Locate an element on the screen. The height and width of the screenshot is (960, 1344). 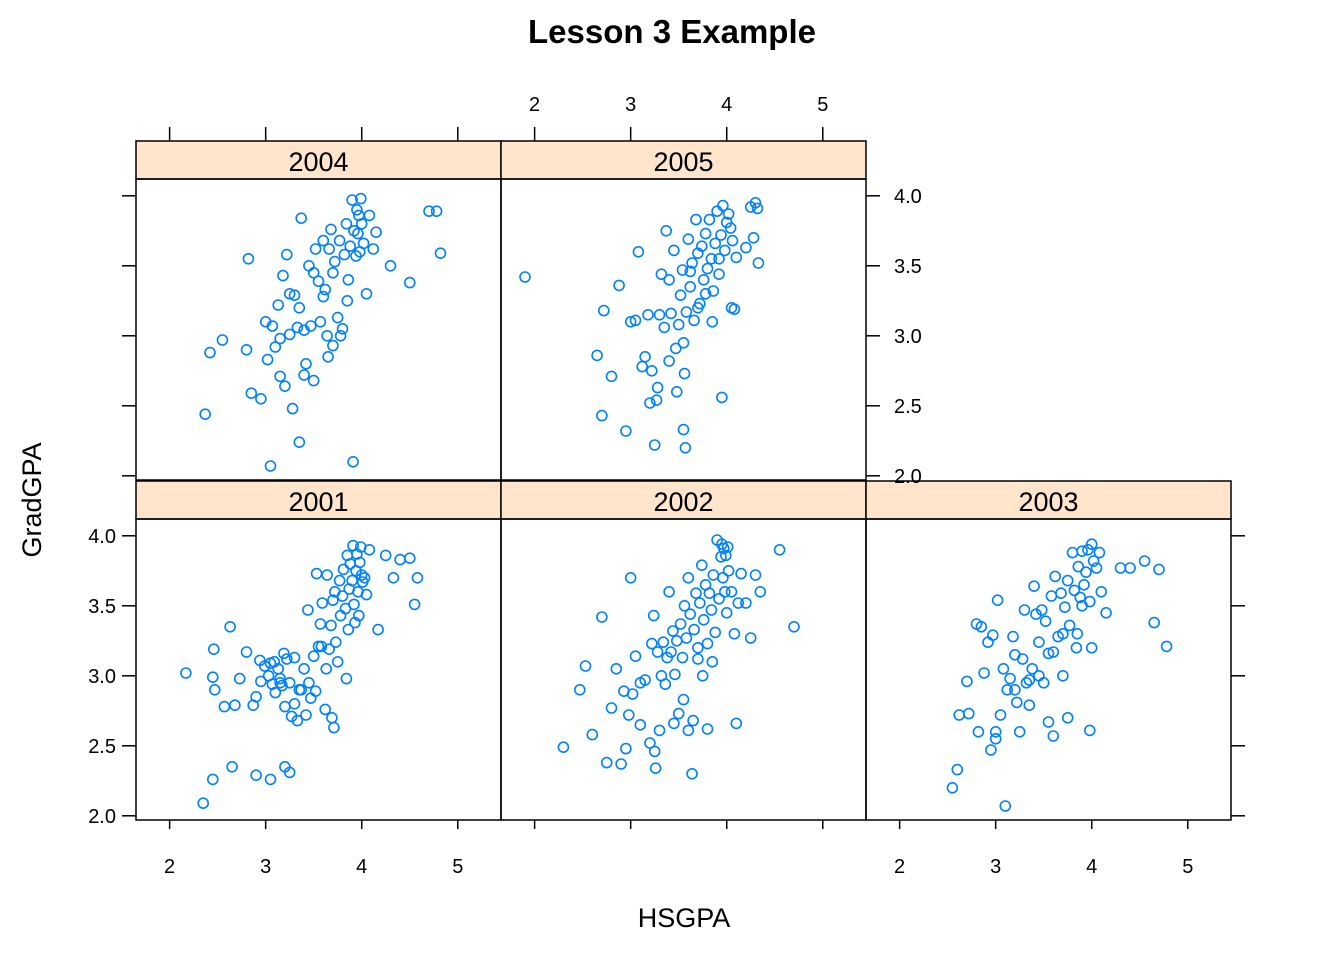
panel-box-2003 is located at coordinates (1048, 669).